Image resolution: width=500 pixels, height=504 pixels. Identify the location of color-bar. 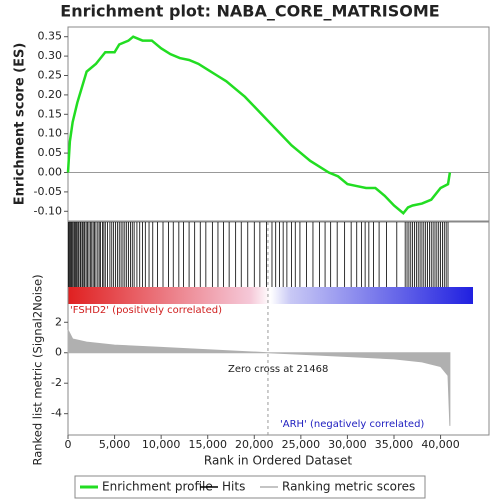
(270, 295).